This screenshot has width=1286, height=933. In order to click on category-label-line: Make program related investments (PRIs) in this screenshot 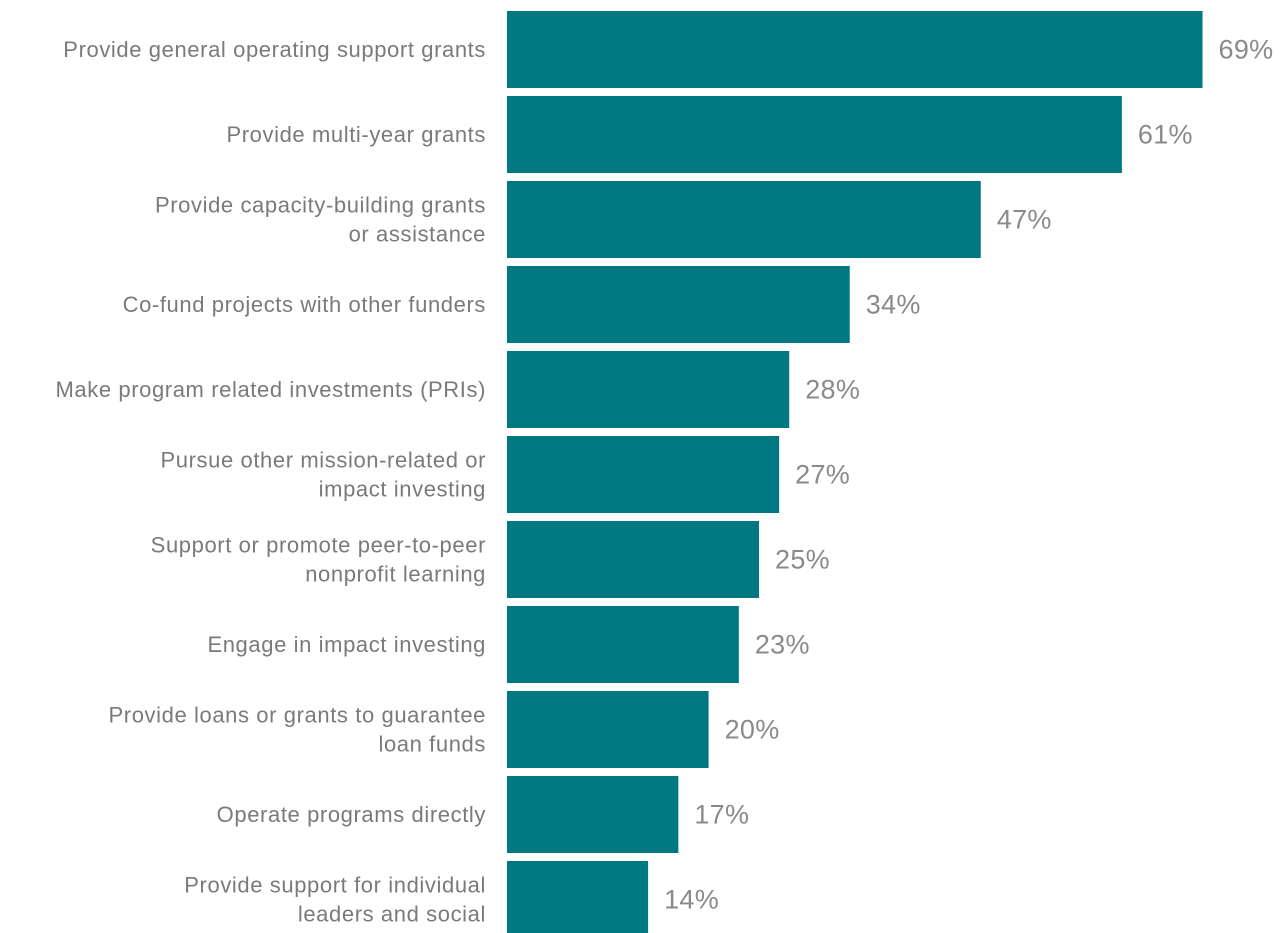, I will do `click(270, 389)`.